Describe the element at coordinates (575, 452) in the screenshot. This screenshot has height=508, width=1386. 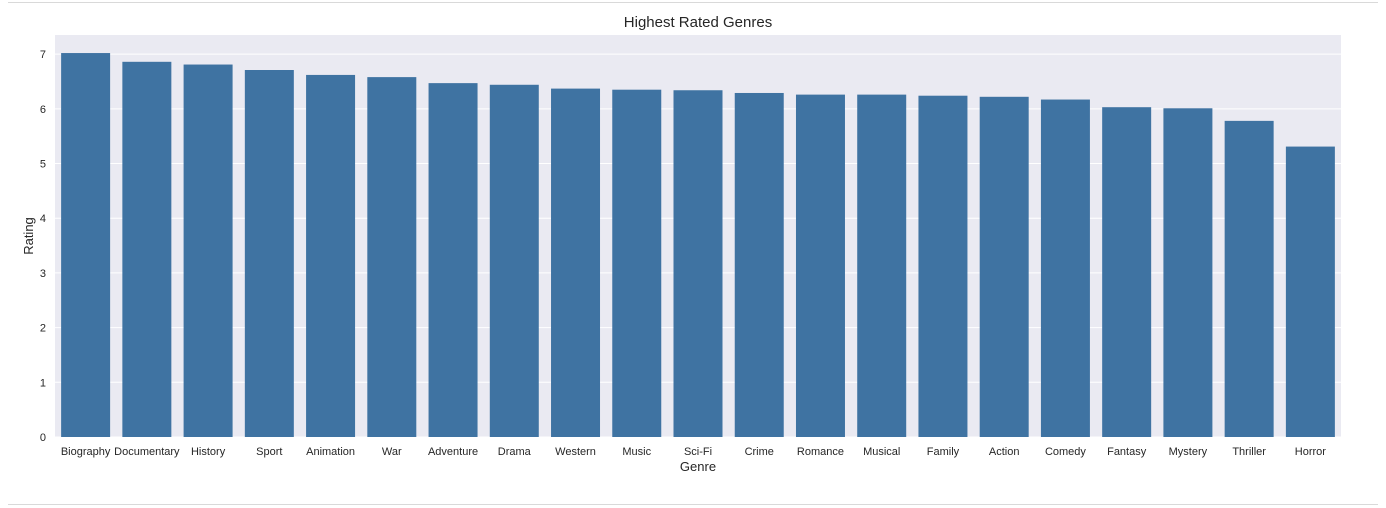
I see `x-tick-label: Western` at that location.